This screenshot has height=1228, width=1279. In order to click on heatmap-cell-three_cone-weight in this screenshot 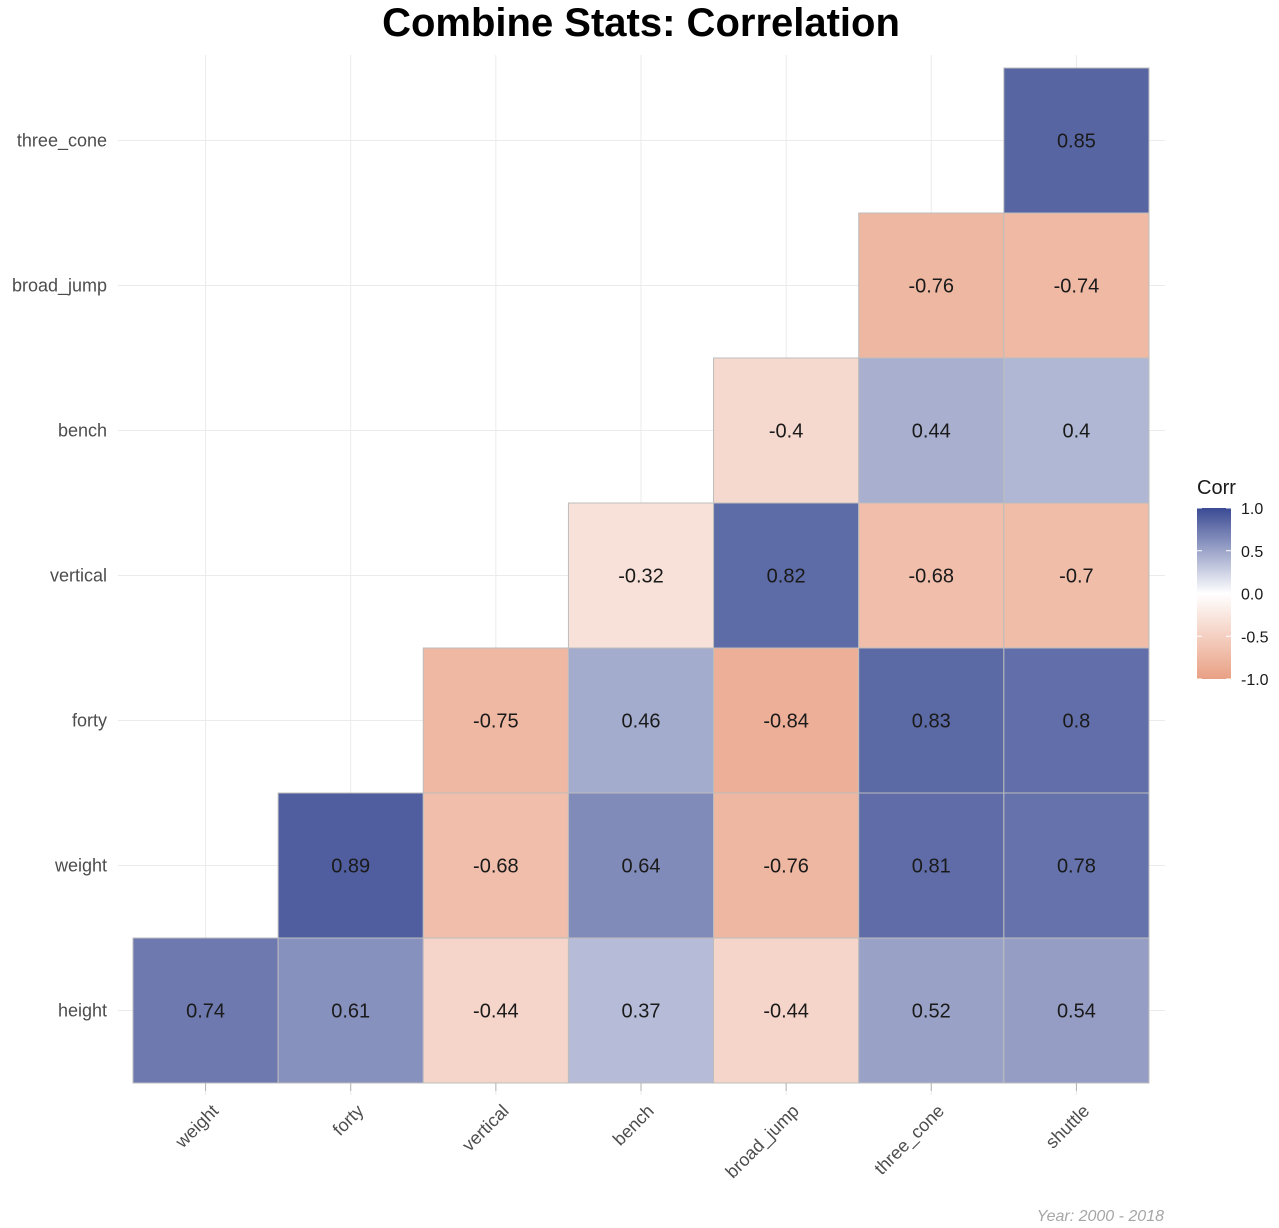, I will do `click(931, 865)`.